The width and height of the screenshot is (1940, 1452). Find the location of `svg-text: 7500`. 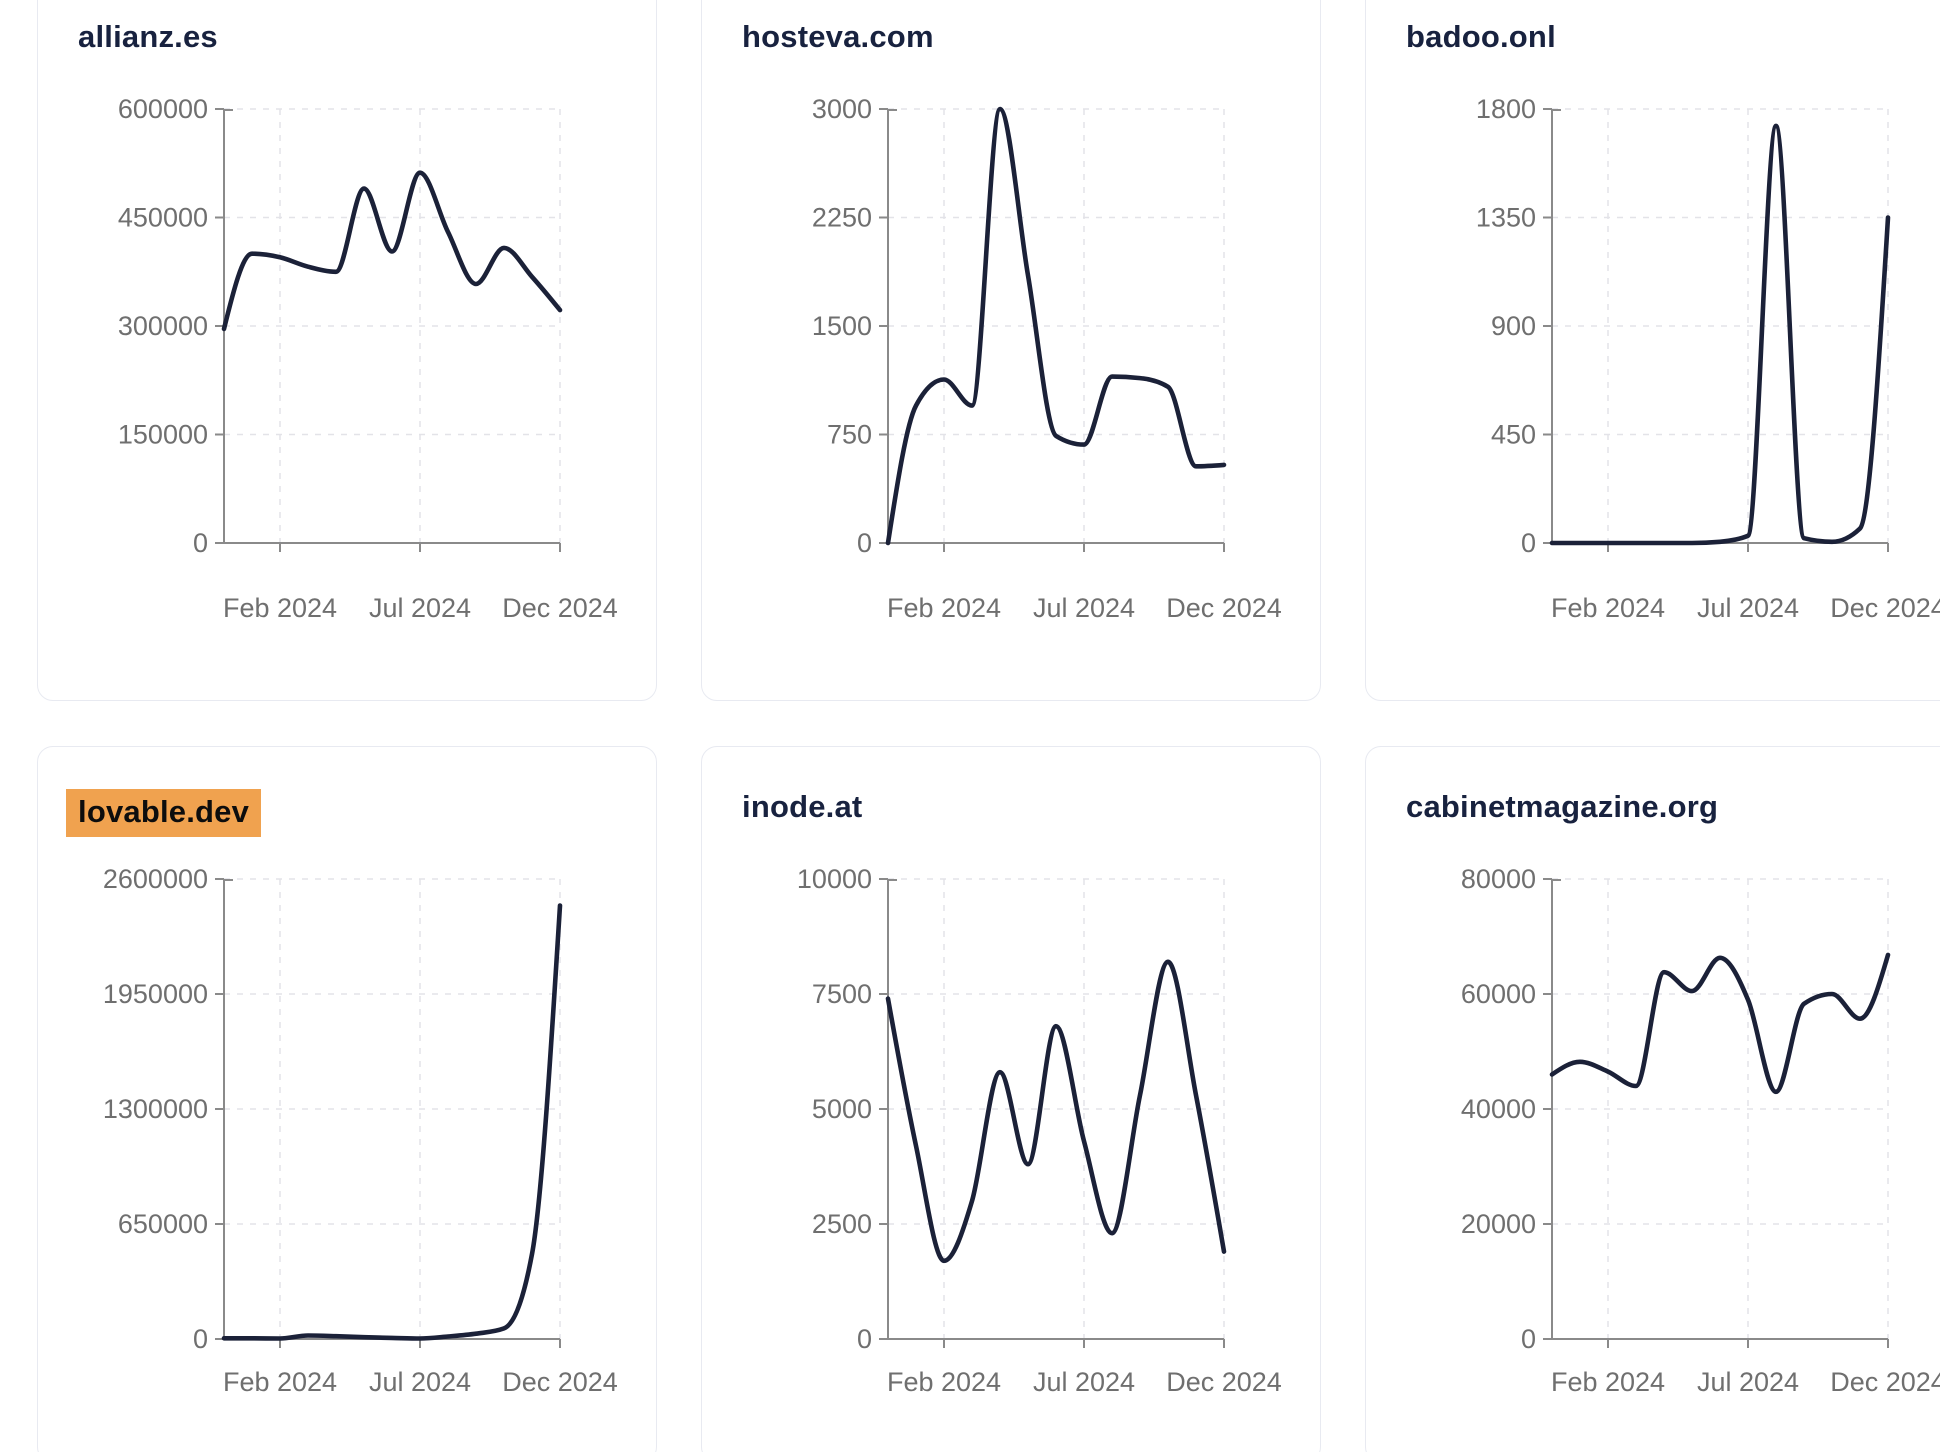

svg-text: 7500 is located at coordinates (842, 994).